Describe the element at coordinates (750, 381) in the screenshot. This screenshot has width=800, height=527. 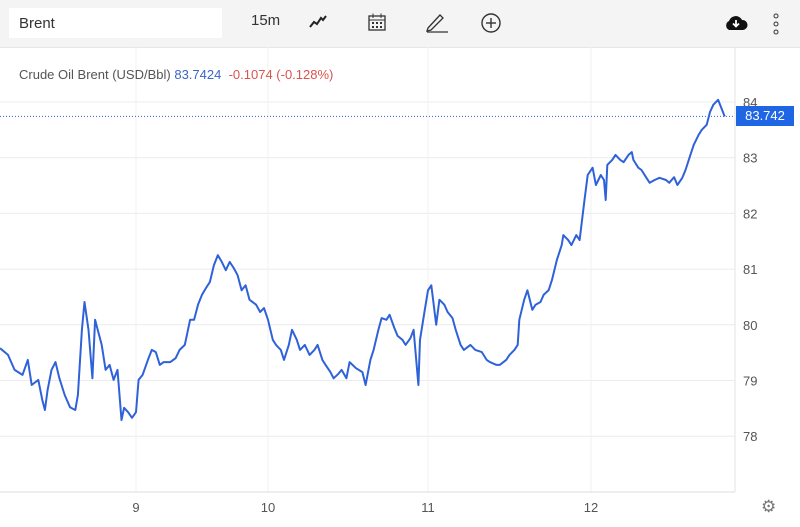
I see `y-tick-label: 79` at that location.